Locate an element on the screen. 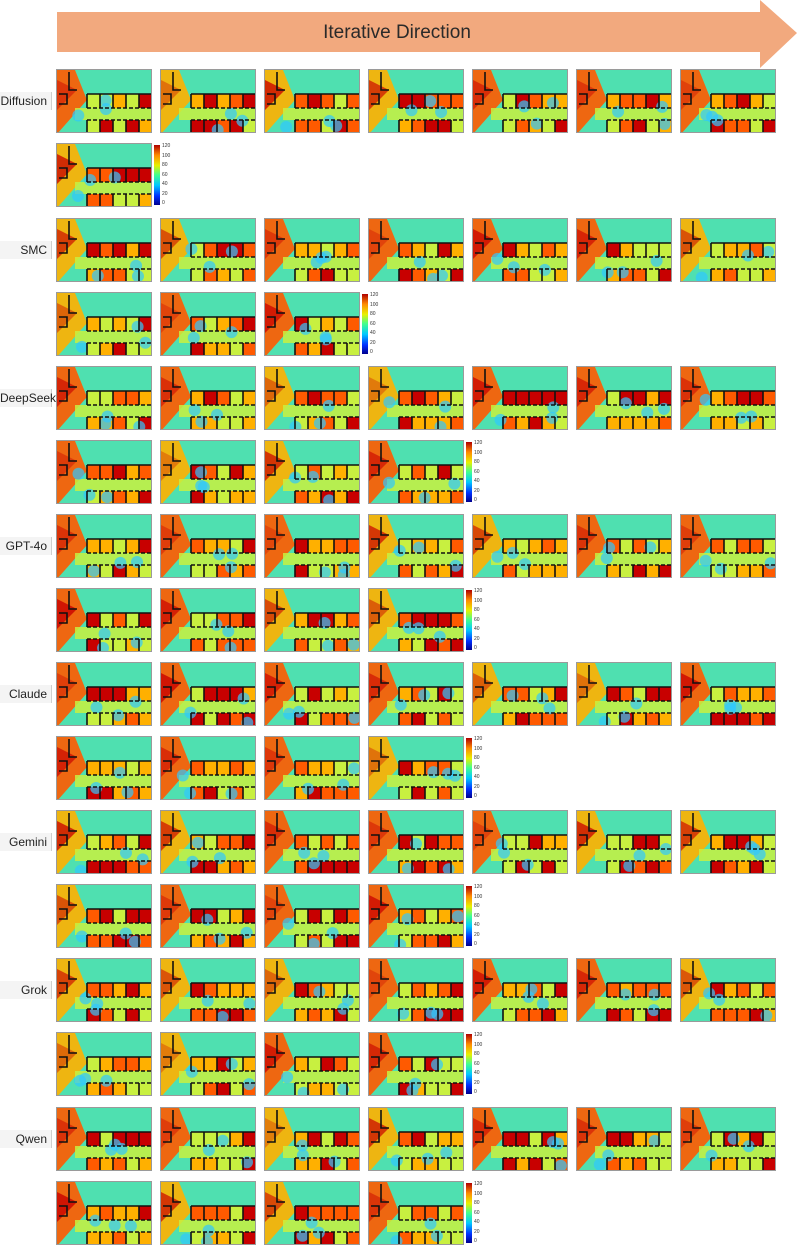  method-label-gpt-4o: GPT-4o is located at coordinates (26, 546).